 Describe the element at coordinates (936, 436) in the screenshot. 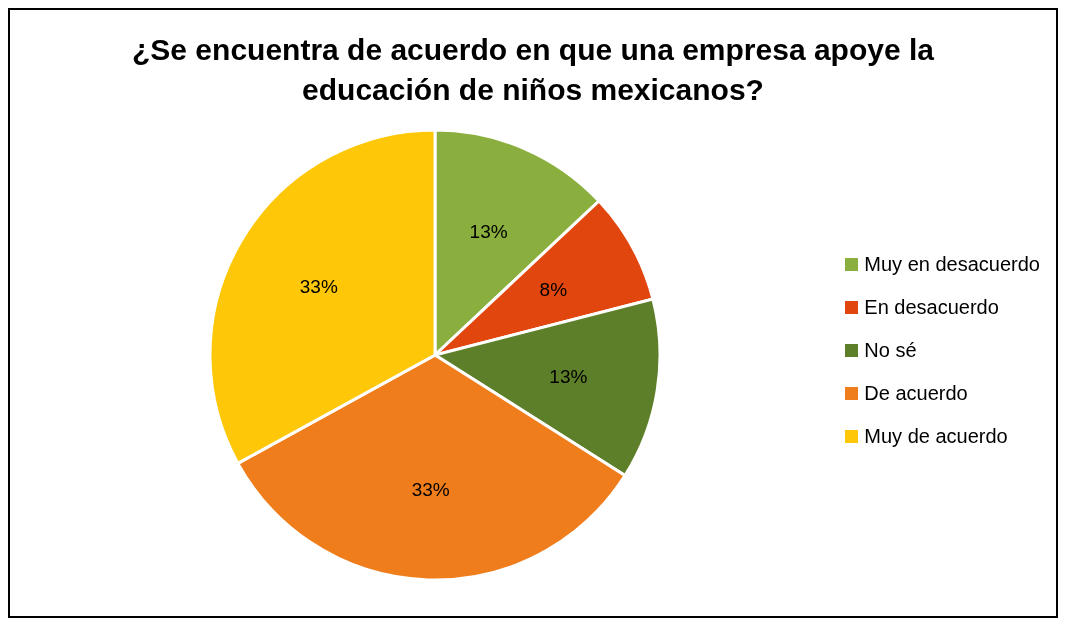

I see `legend-label: Muy de acuerdo` at that location.